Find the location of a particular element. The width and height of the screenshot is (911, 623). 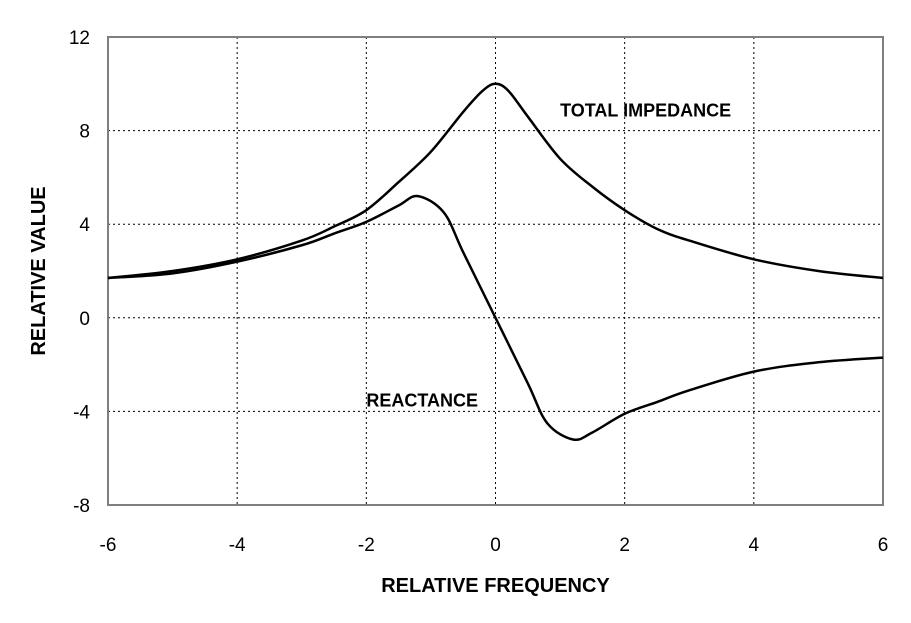

y-tick-label: 0 is located at coordinates (84, 319).